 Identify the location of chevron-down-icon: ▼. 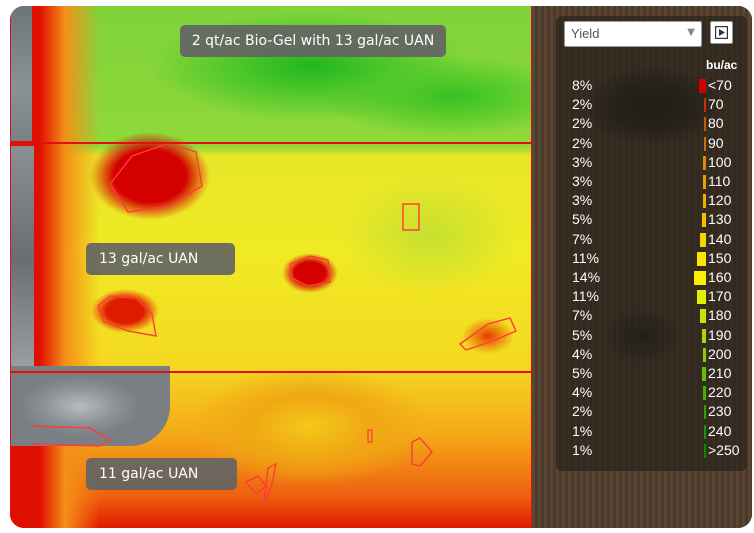
(691, 32).